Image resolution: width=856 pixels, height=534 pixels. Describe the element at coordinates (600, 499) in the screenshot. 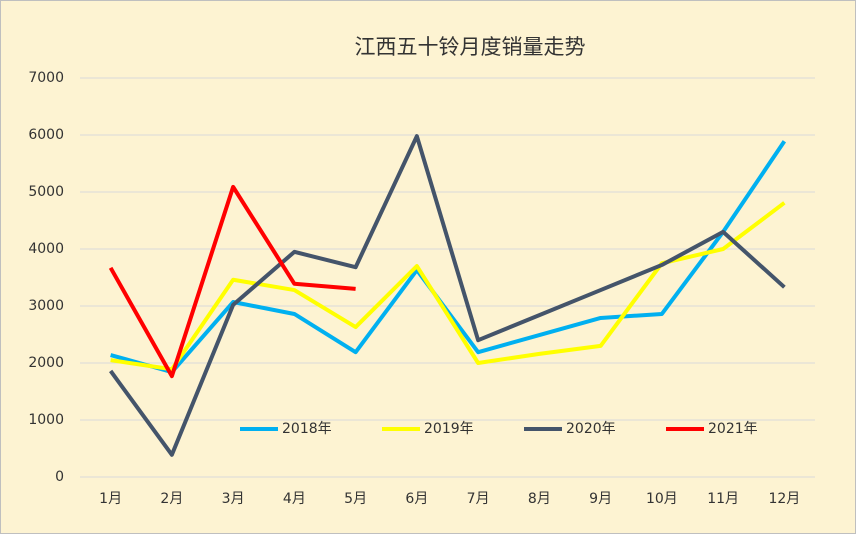

I see `x-tick-label: 9月` at that location.